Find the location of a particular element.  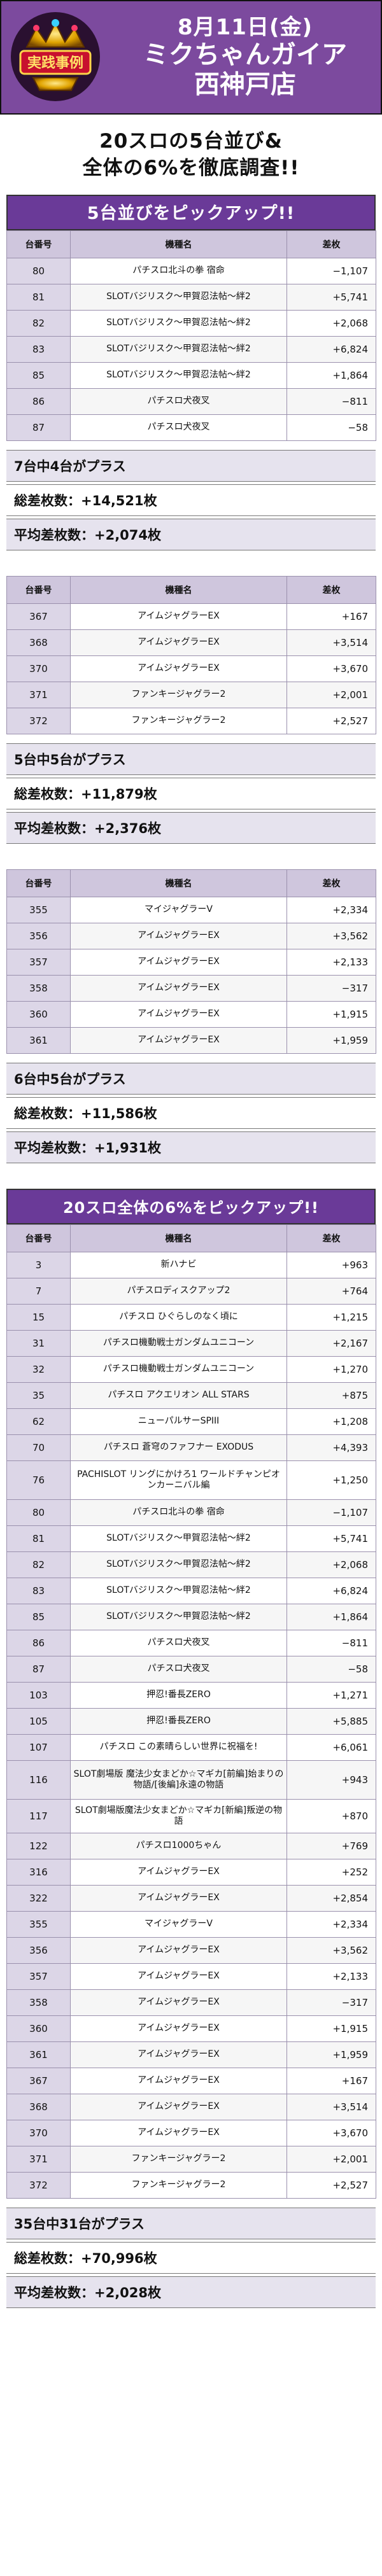

table-row: 62 ニューパルサーSPIII +1,208 is located at coordinates (191, 1421).